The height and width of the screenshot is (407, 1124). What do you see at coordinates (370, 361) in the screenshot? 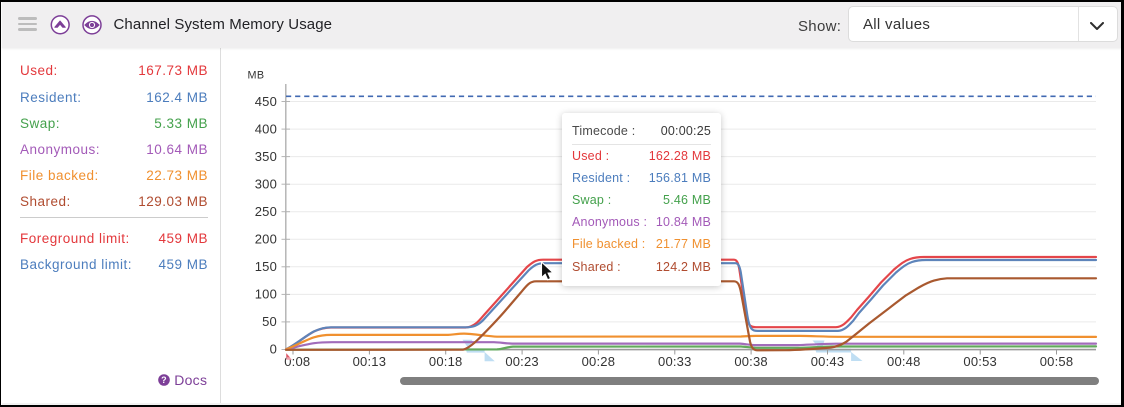
I see `svg-text: 00:13` at bounding box center [370, 361].